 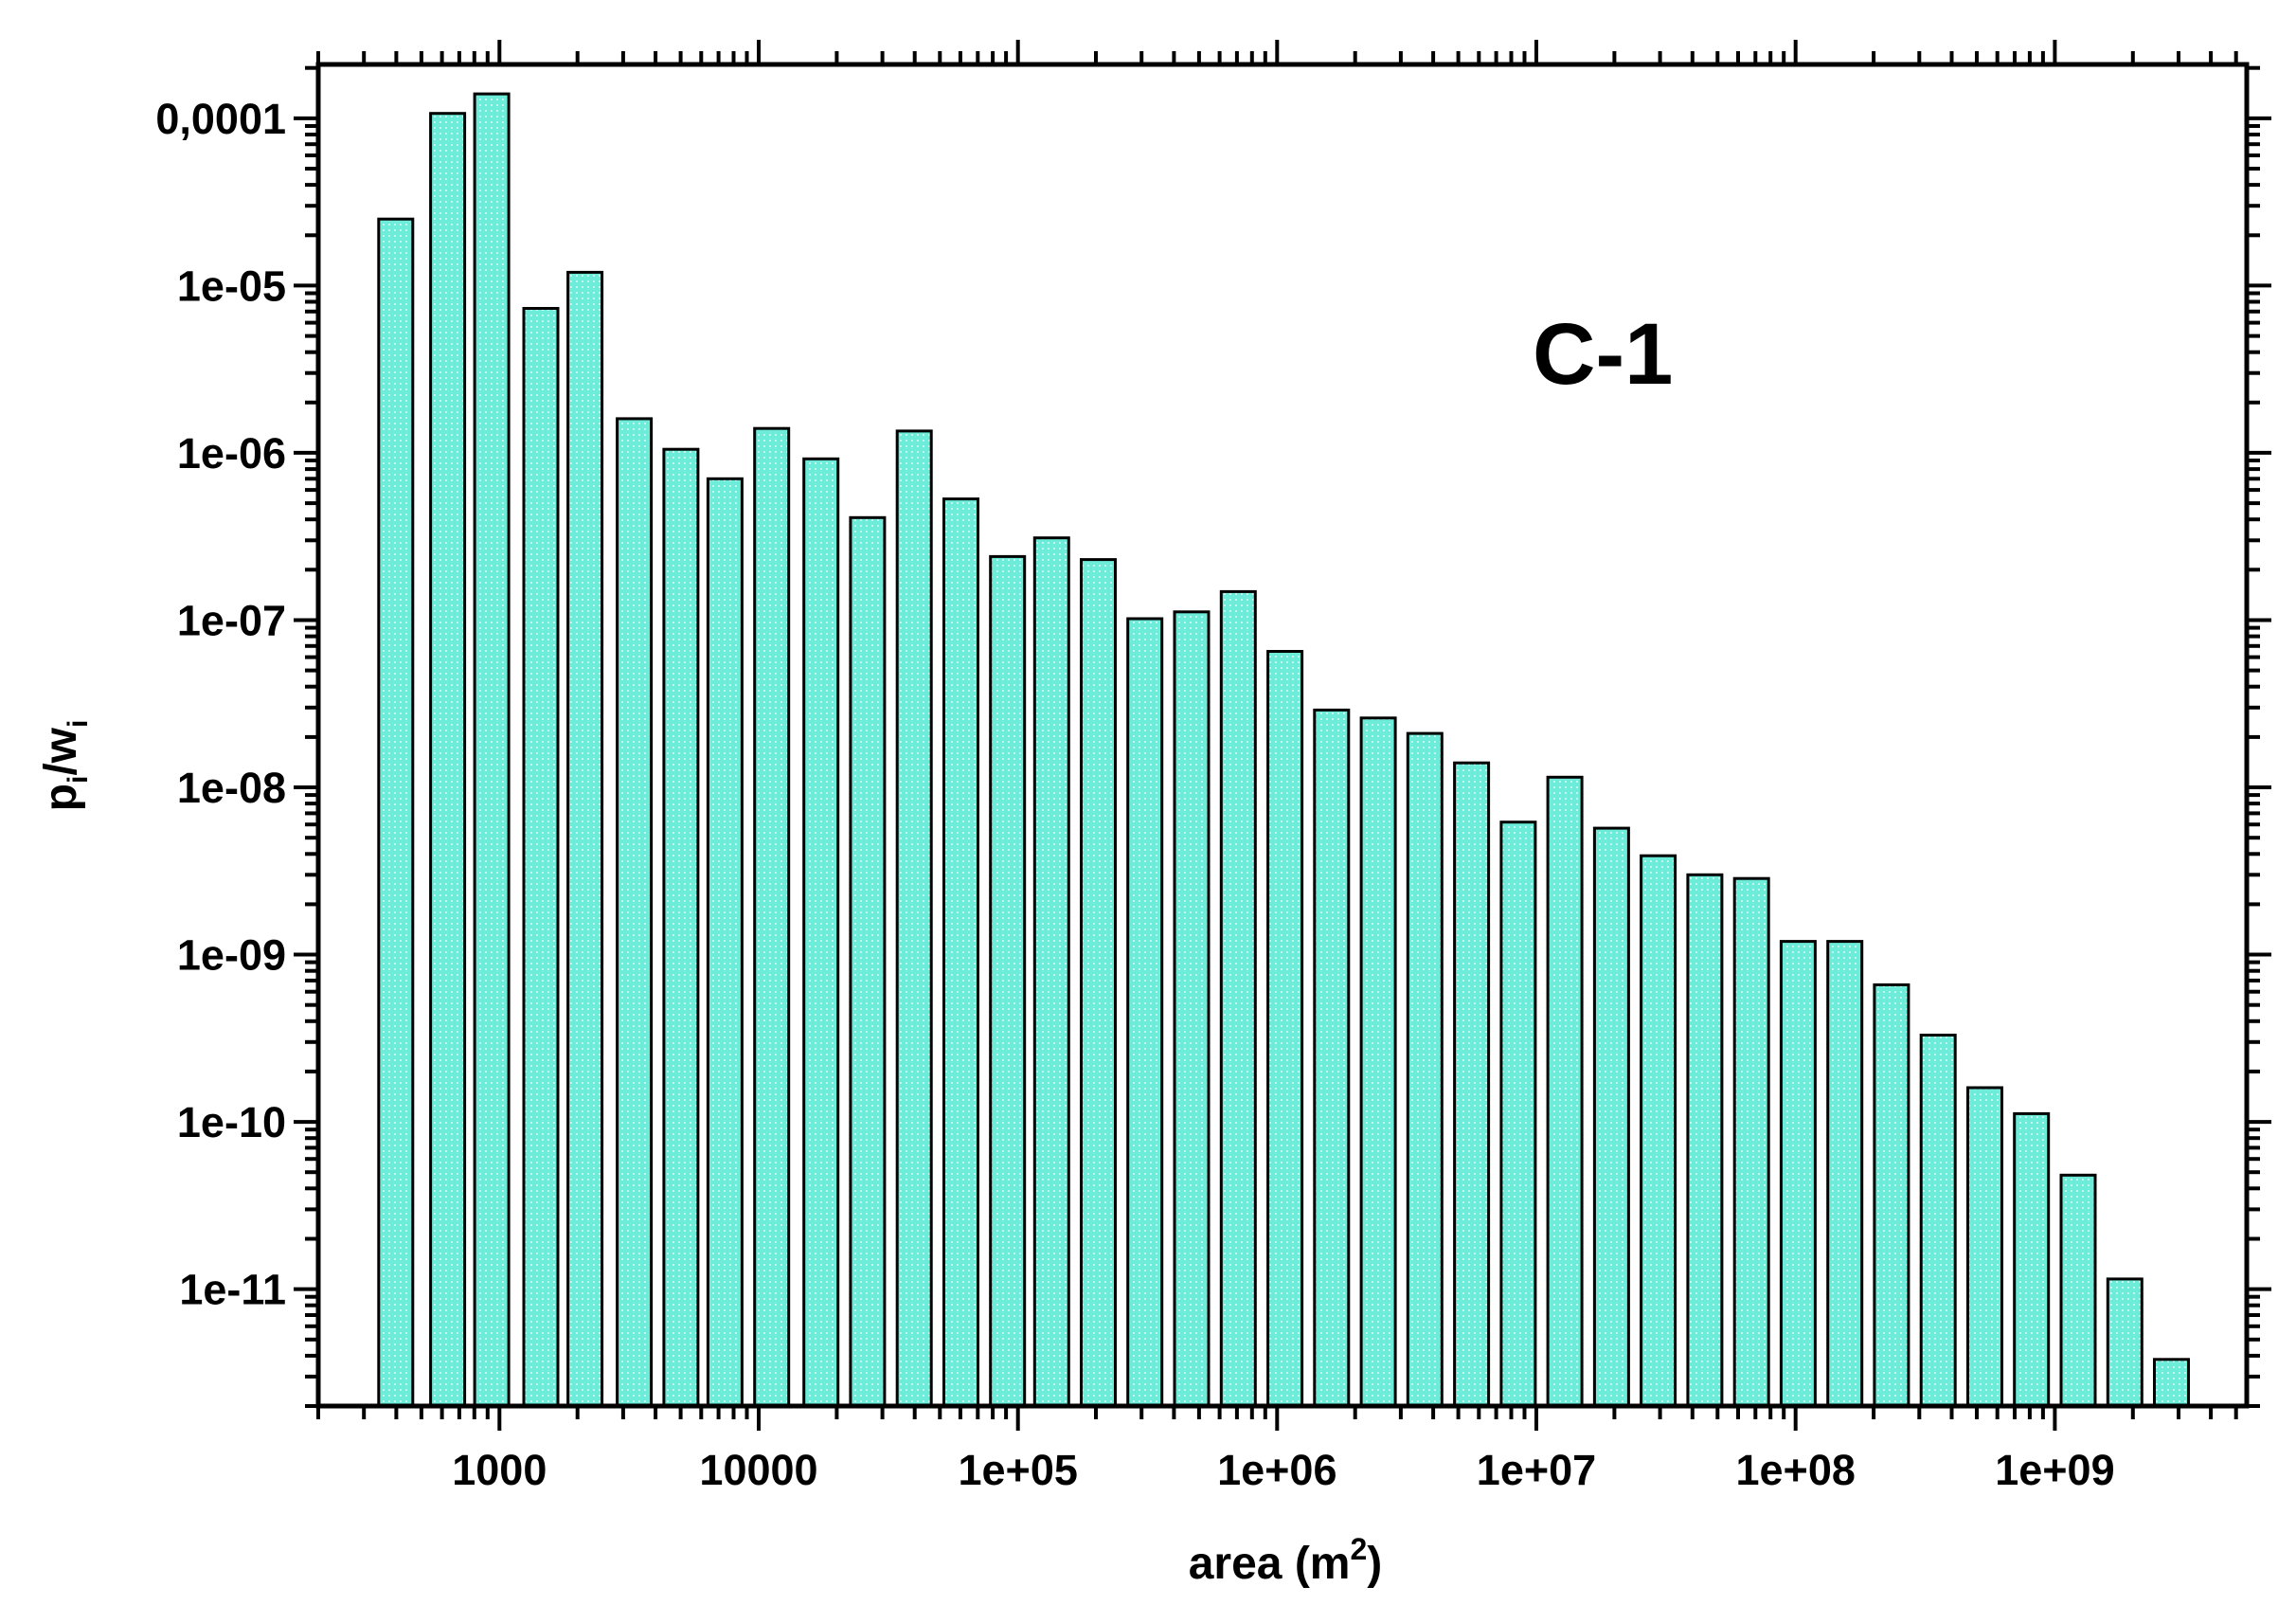 I want to click on y-tick-label: 1e-08, so click(x=231, y=788).